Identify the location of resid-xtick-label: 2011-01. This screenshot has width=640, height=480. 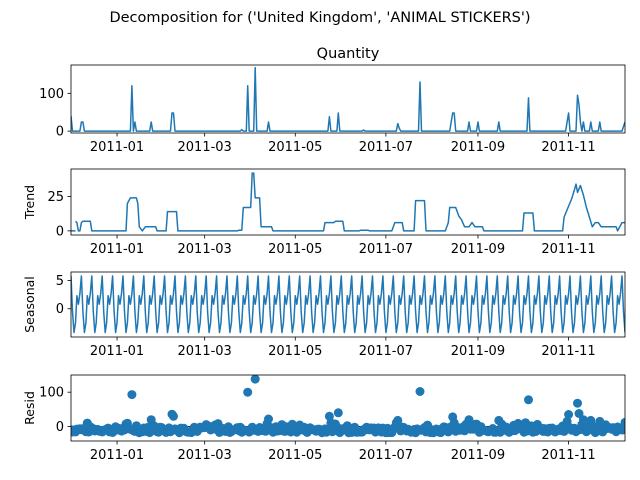
(117, 455).